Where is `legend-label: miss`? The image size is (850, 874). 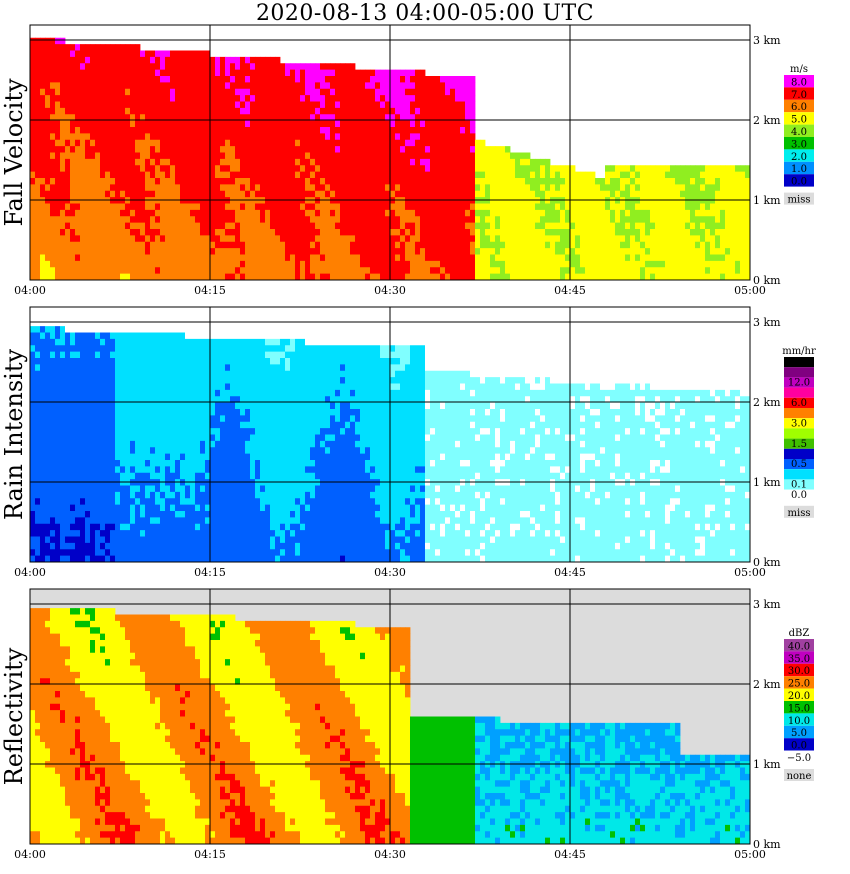 legend-label: miss is located at coordinates (799, 200).